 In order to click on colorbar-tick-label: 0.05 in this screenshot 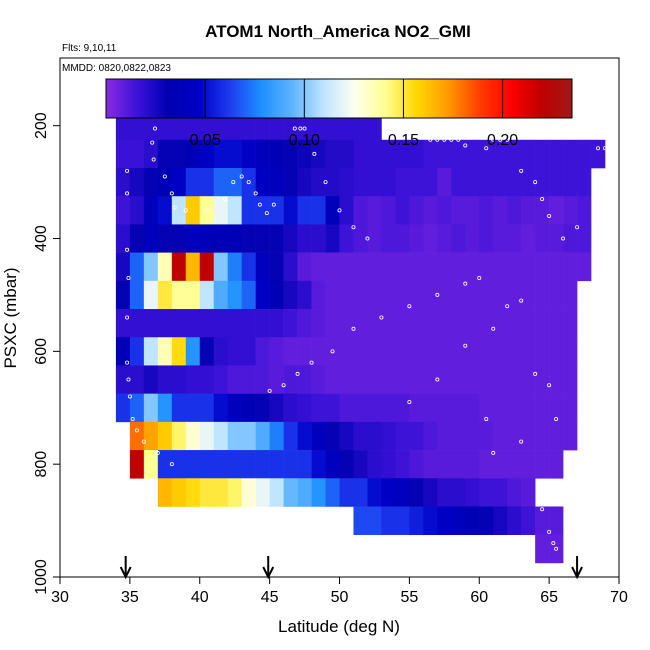, I will do `click(205, 140)`.